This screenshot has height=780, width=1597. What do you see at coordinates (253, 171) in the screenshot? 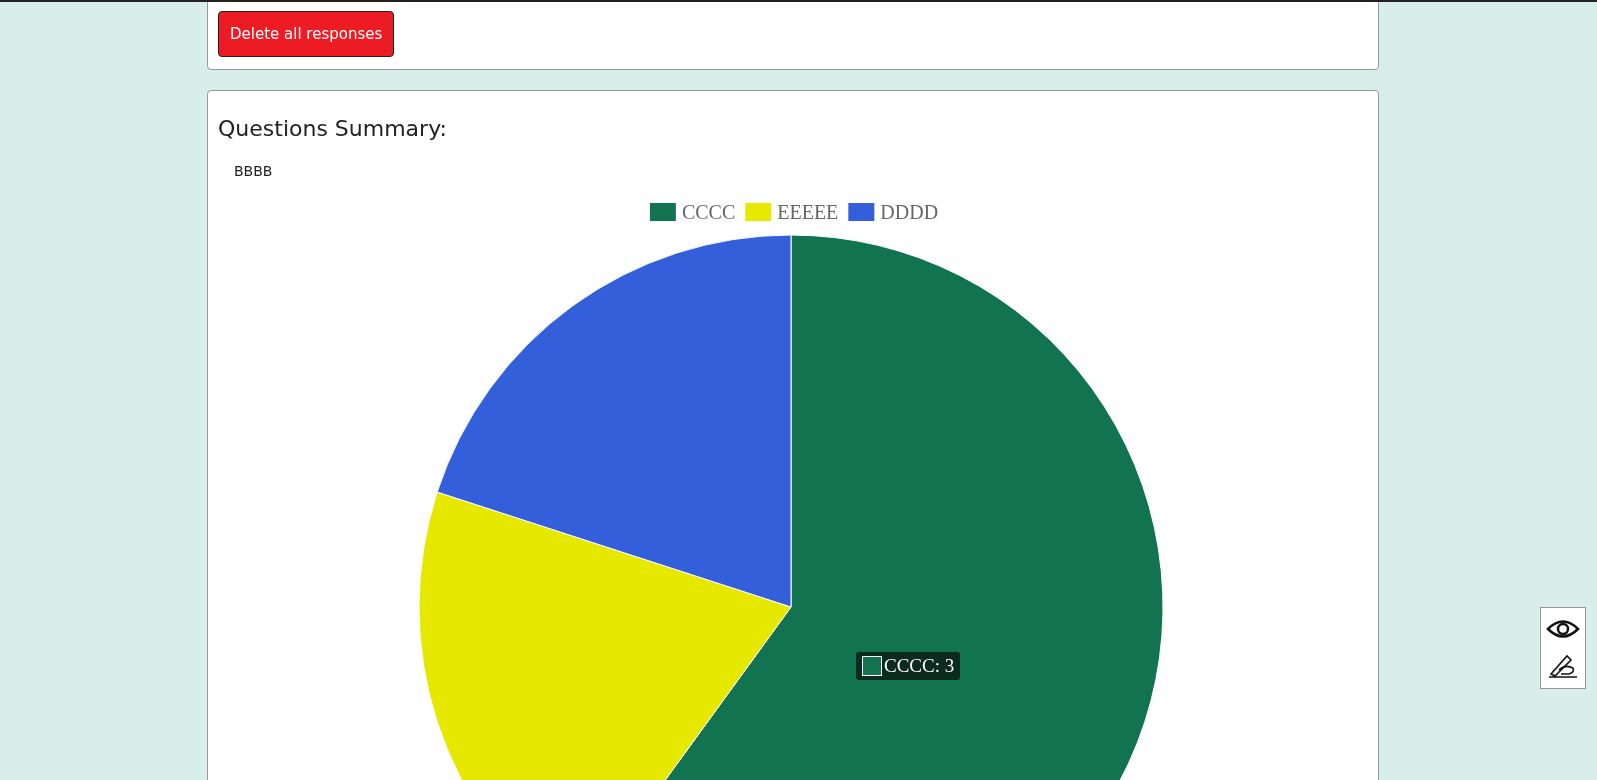
I see `text: BBBB` at bounding box center [253, 171].